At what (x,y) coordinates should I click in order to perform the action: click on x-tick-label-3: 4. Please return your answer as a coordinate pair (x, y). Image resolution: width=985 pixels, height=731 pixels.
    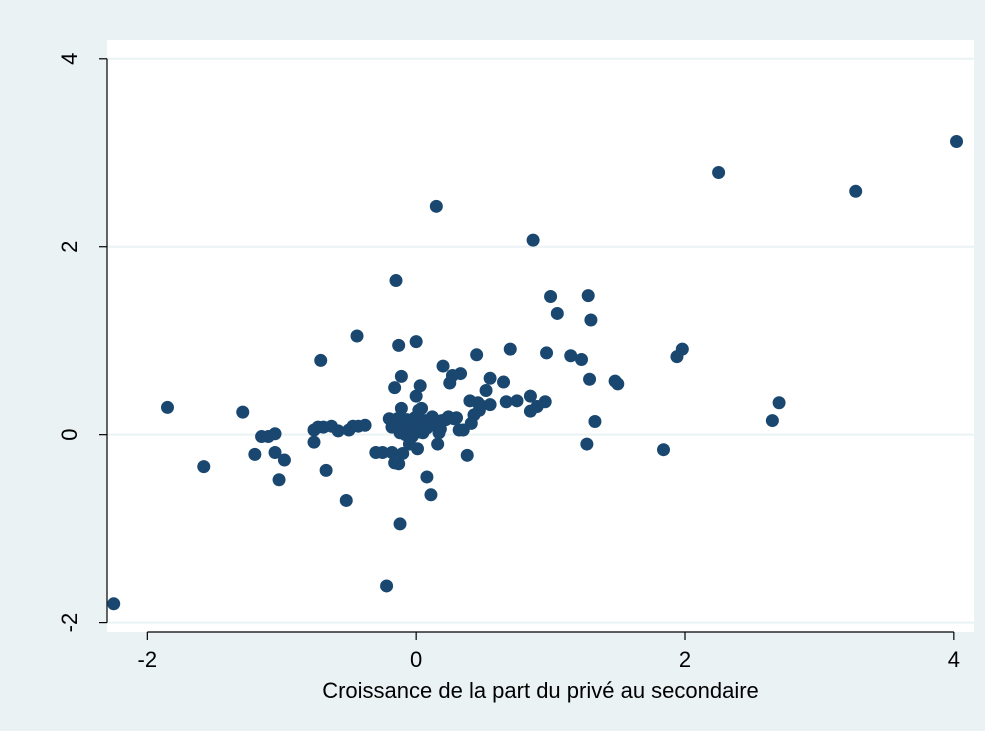
    Looking at the image, I should click on (954, 659).